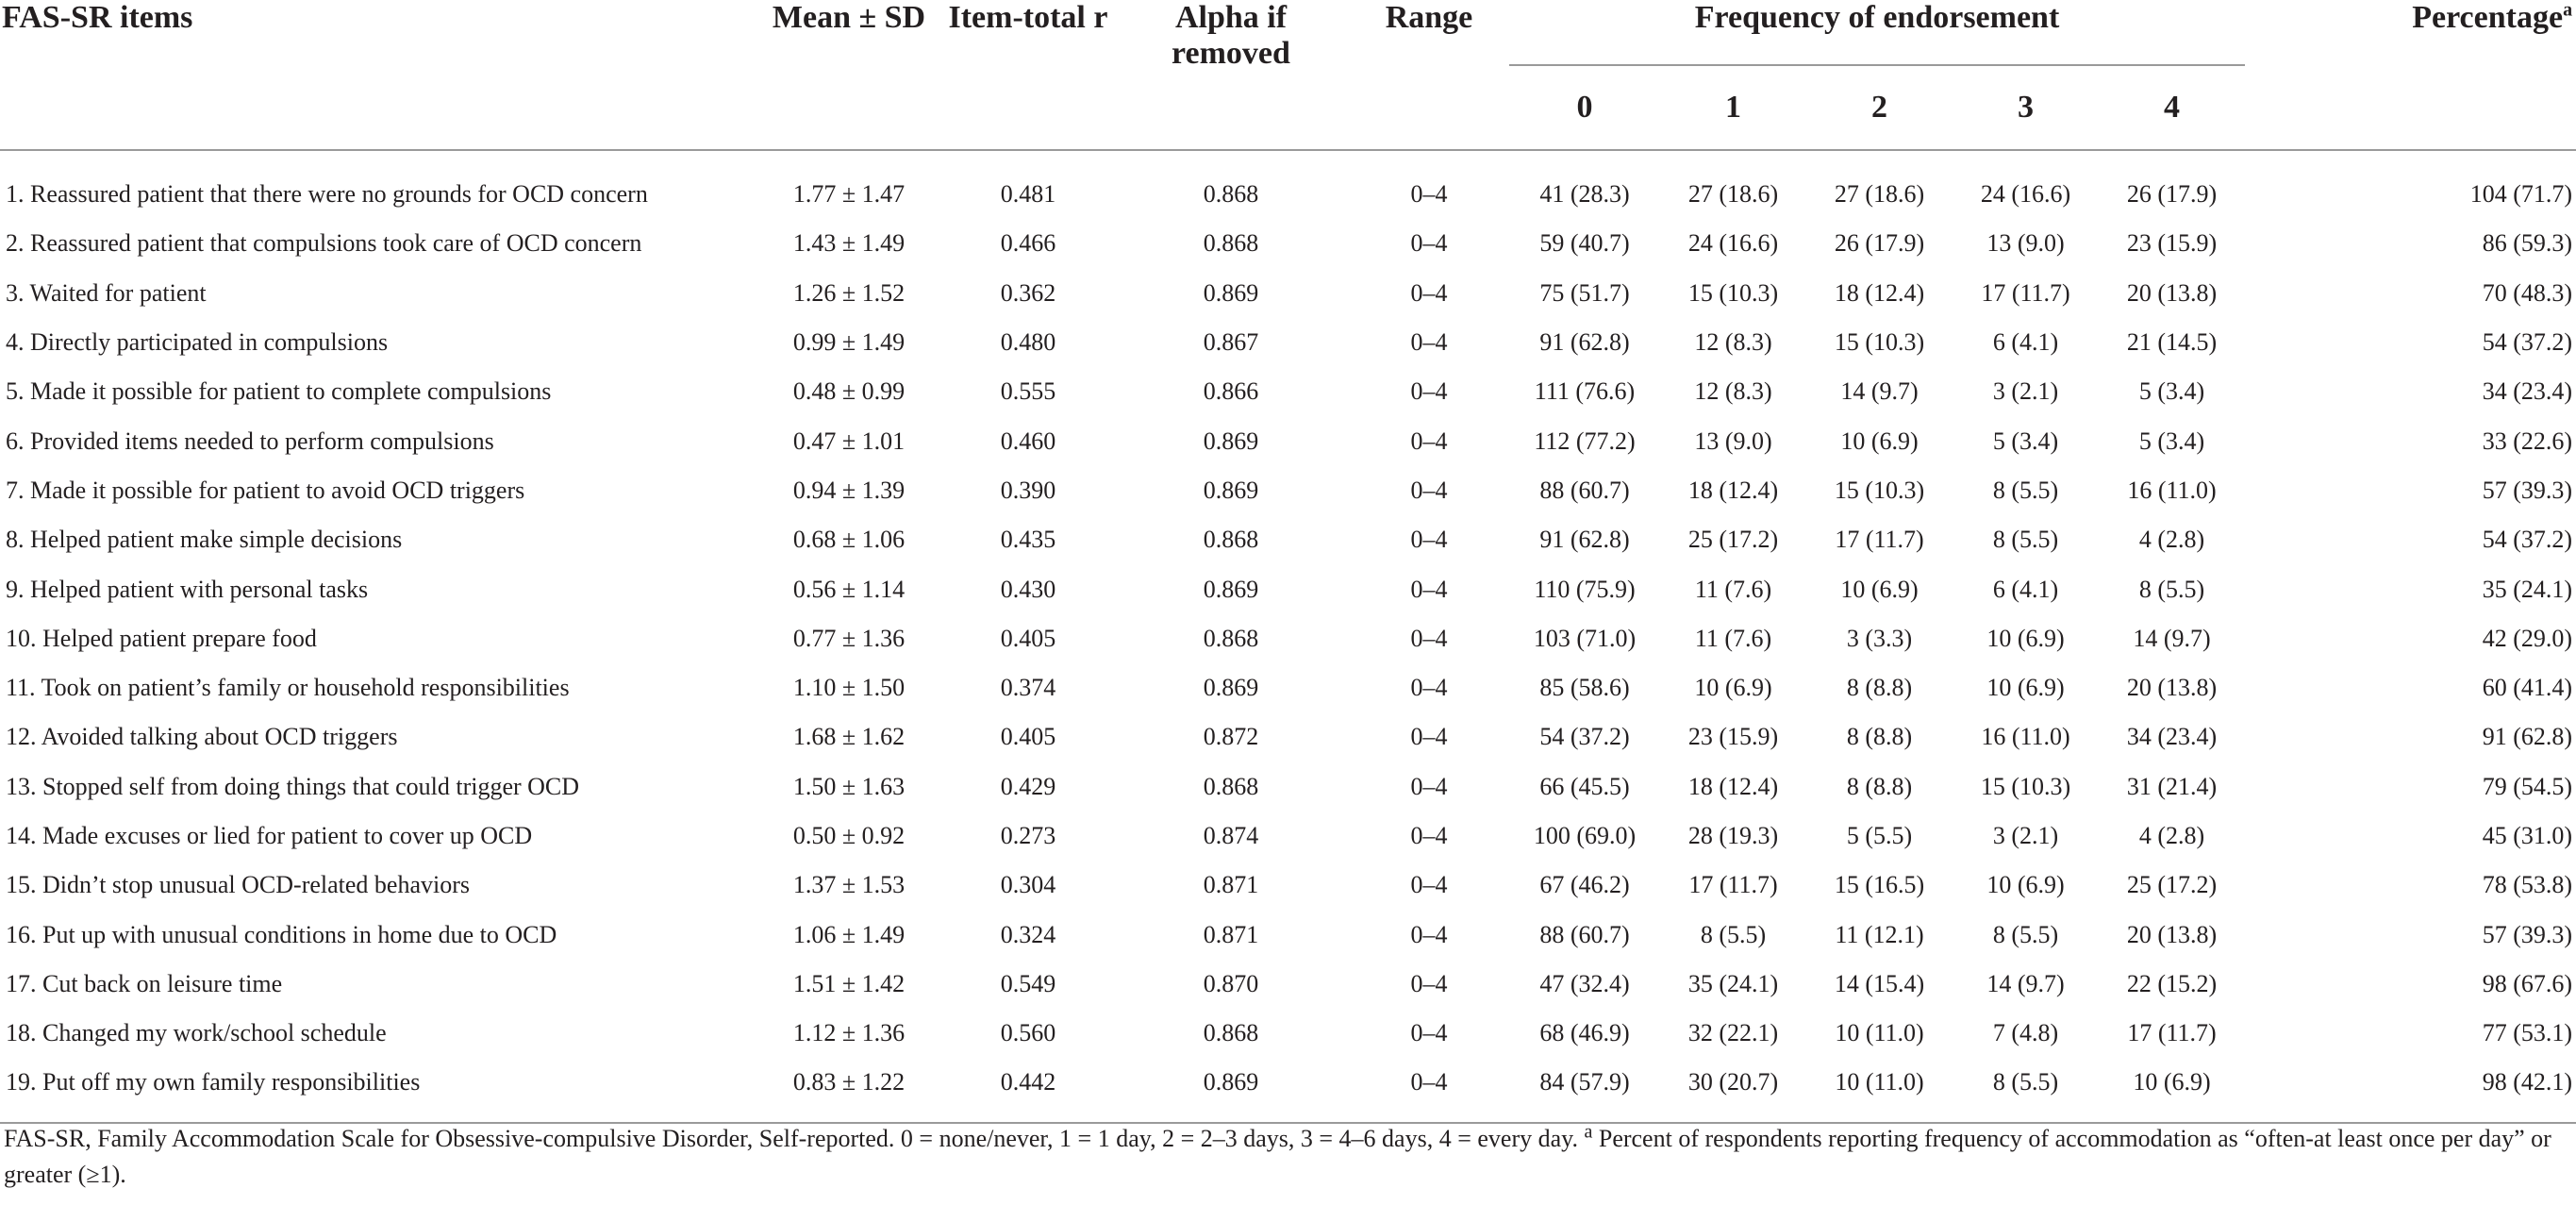 This screenshot has height=1205, width=2576. I want to click on item-total-cell: 0.429, so click(1028, 786).